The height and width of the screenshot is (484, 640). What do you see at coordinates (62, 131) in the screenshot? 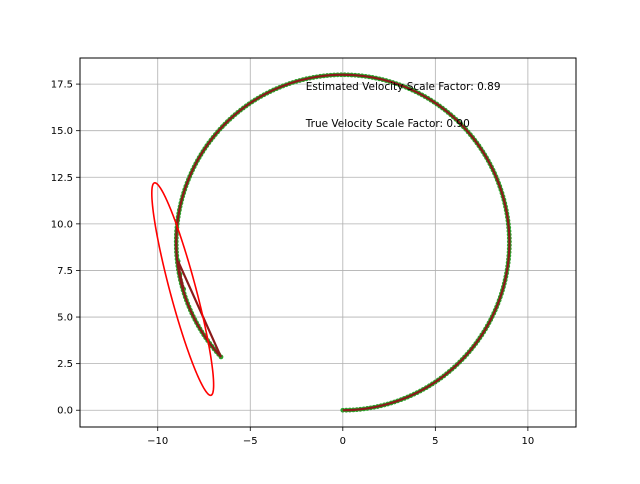
I see `y-tick-label: 15.0` at bounding box center [62, 131].